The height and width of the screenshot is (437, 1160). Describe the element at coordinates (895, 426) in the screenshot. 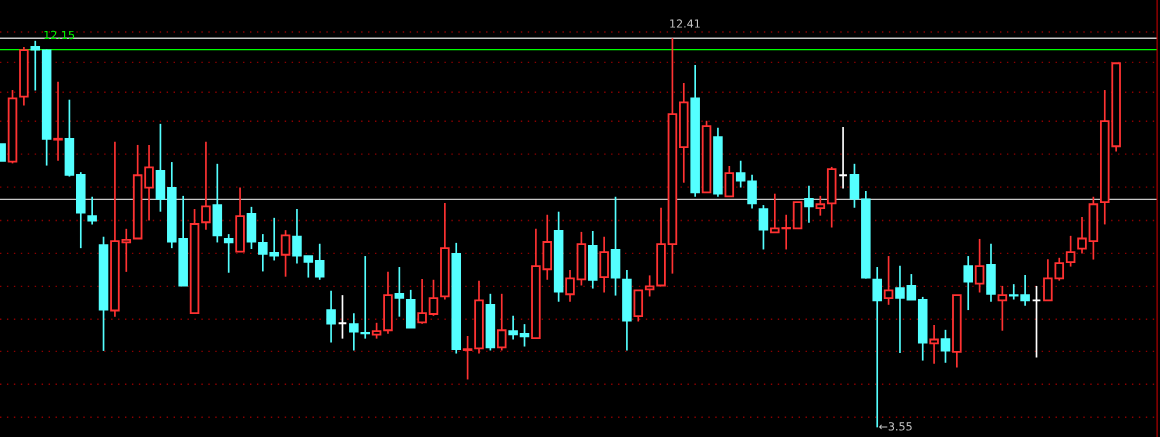

I see `annotation: ←3.55` at that location.